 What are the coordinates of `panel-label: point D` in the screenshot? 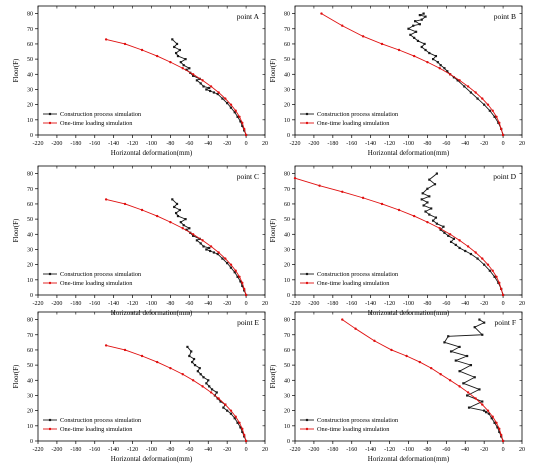 It's located at (504, 176).